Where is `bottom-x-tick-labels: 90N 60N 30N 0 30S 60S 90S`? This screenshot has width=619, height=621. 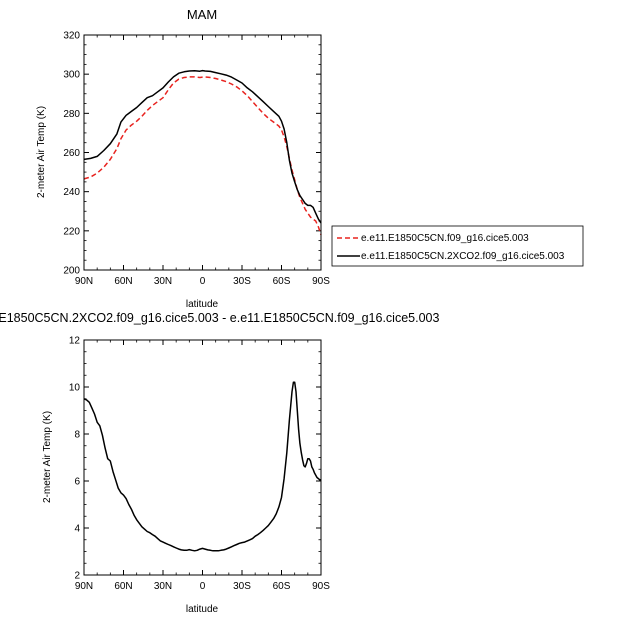
bottom-x-tick-labels: 90N 60N 30N 0 30S 60S 90S is located at coordinates (202, 586).